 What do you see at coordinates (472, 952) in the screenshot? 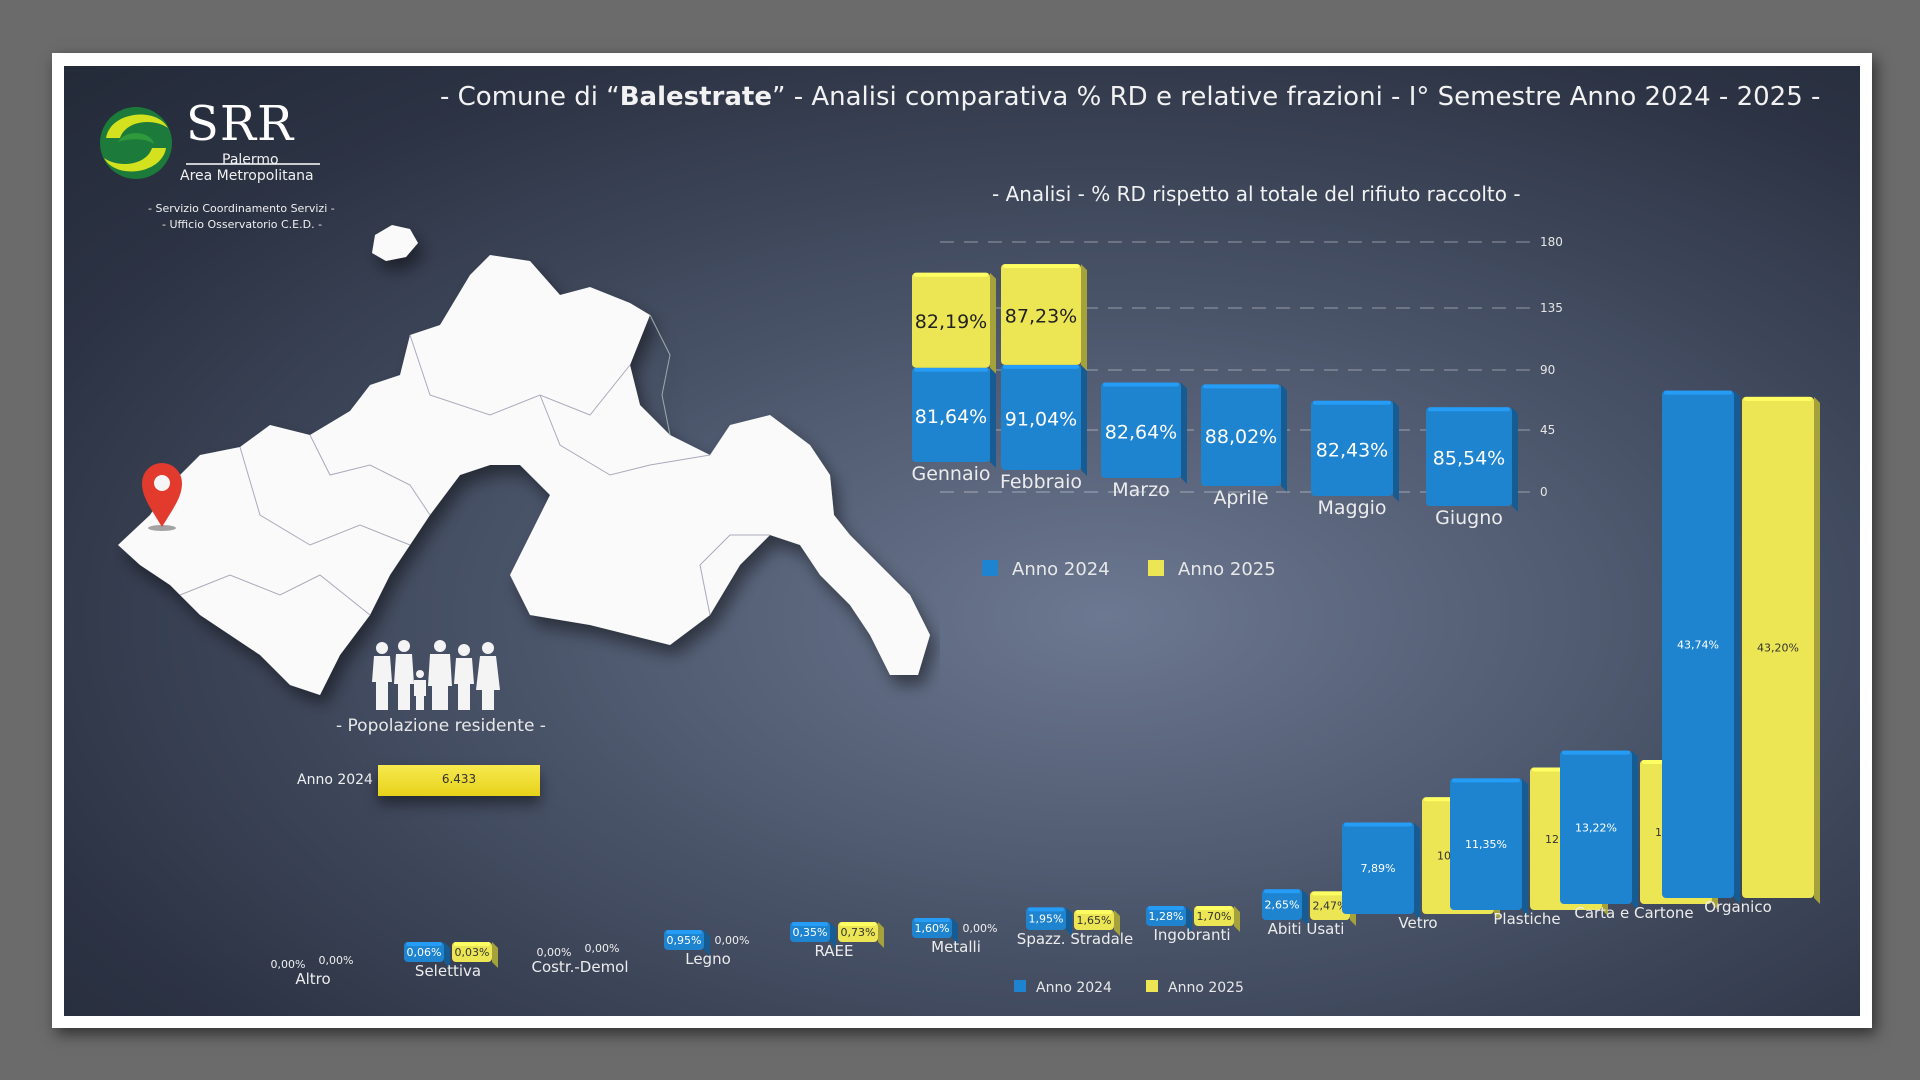
I see `fraction-value-2025: 0,03%` at bounding box center [472, 952].